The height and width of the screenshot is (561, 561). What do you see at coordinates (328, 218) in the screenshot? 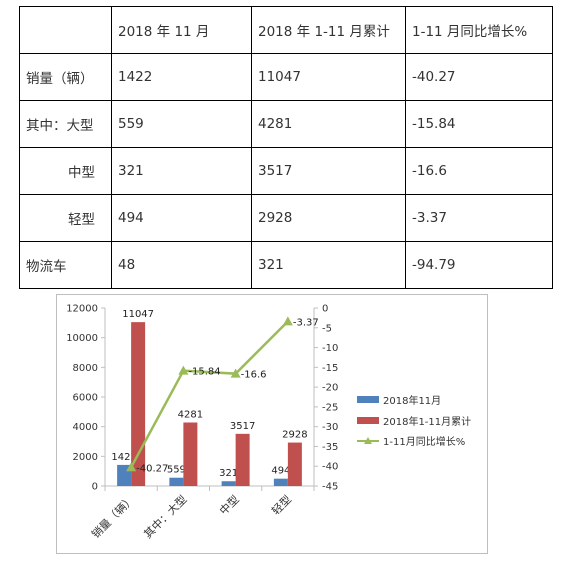
I see `table-cell: 2928` at bounding box center [328, 218].